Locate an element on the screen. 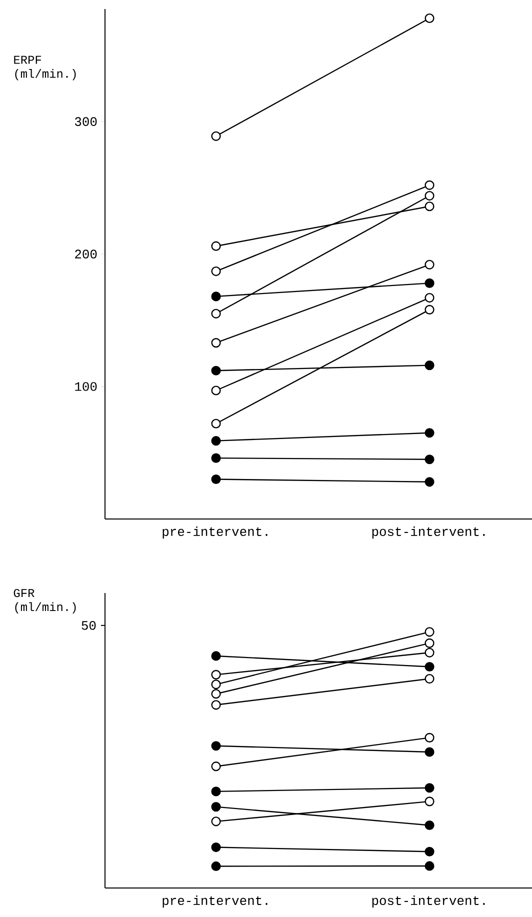 The height and width of the screenshot is (917, 532). y-axis-title: GFR (ml/min.) is located at coordinates (45, 601).